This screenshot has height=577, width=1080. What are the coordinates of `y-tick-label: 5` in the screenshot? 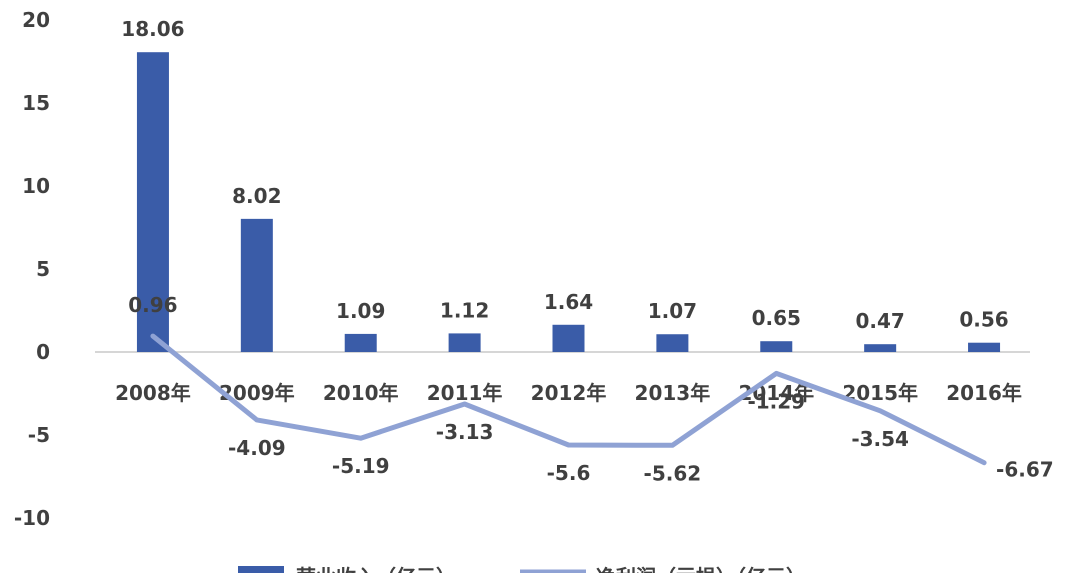 It's located at (43, 269).